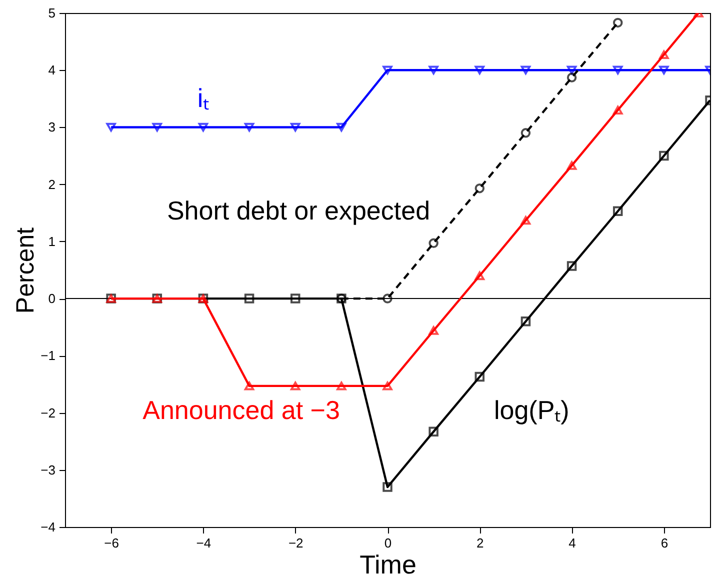  I want to click on x-tick-label: 6, so click(664, 543).